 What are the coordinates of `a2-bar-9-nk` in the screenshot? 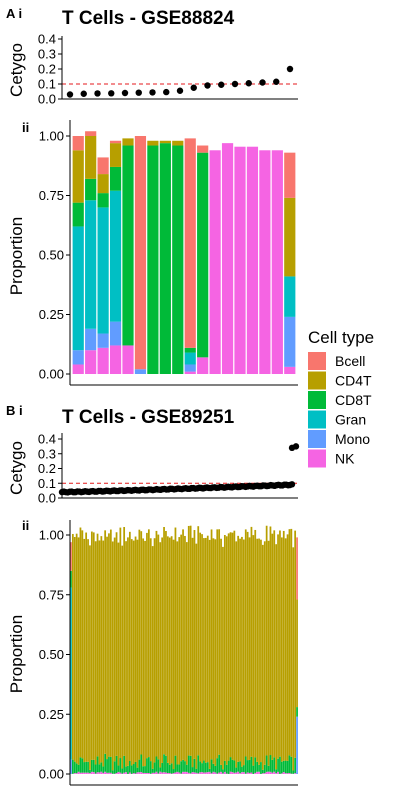 It's located at (190, 372).